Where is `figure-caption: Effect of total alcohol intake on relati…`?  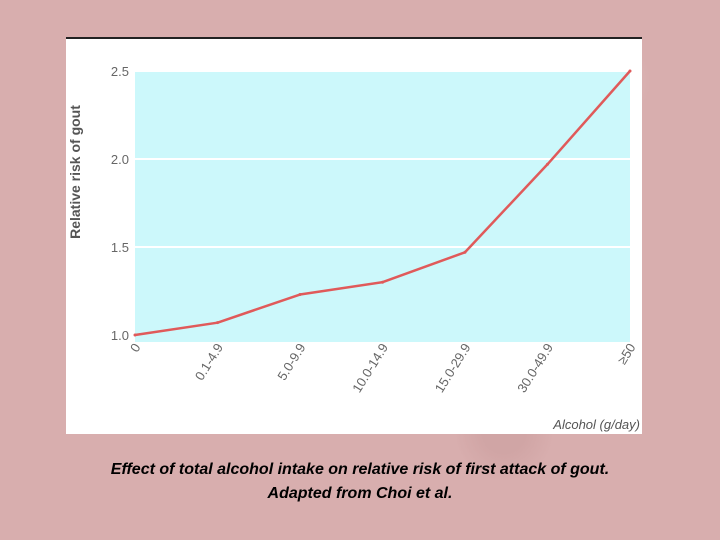 figure-caption: Effect of total alcohol intake on relati… is located at coordinates (360, 482).